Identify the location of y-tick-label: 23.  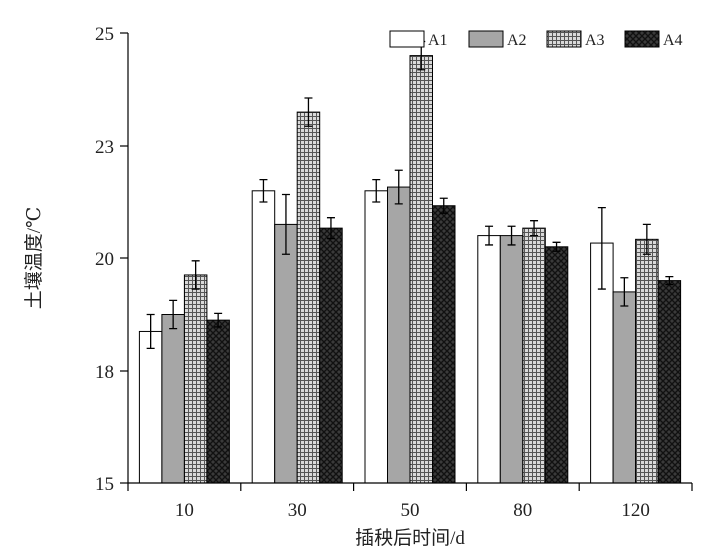
(104, 147).